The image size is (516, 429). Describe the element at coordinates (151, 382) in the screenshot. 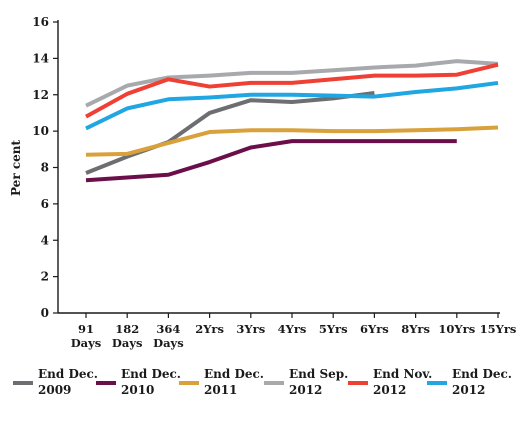

I see `legend-label: End Dec. 2010` at that location.